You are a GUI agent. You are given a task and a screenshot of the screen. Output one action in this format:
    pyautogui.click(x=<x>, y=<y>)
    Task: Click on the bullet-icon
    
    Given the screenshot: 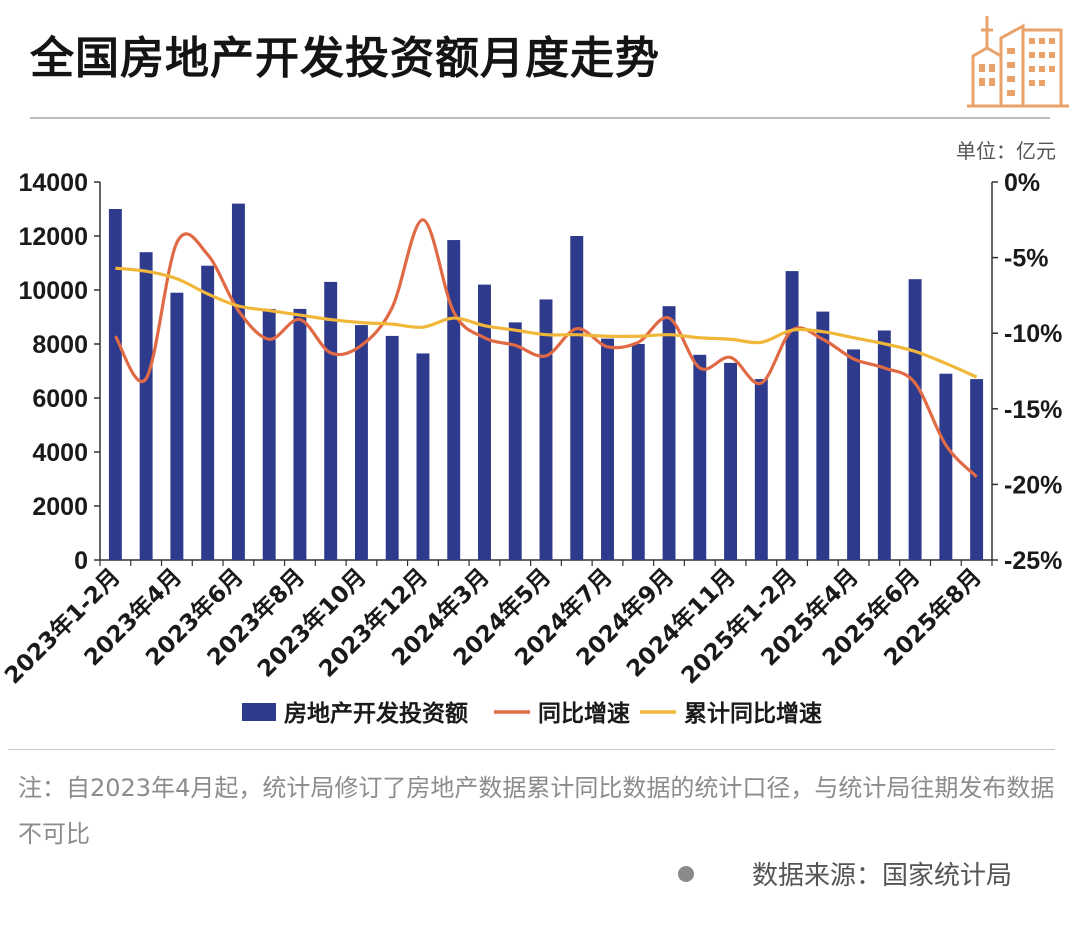 What is the action you would take?
    pyautogui.click(x=686, y=873)
    